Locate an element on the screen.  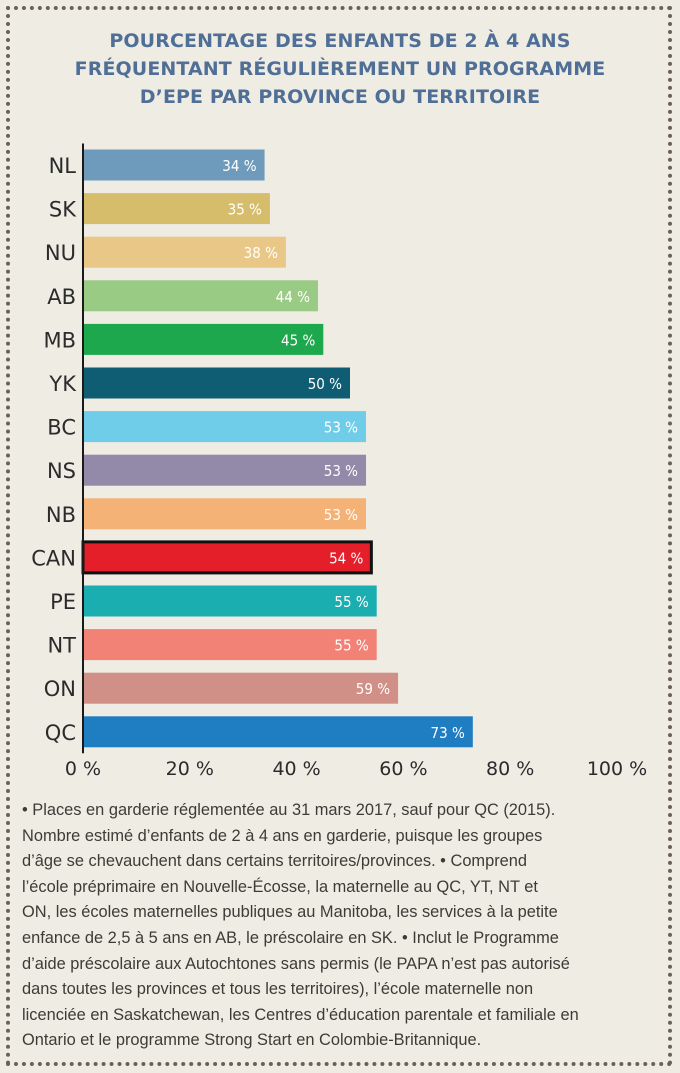
category-label-can: CAN is located at coordinates (53, 558).